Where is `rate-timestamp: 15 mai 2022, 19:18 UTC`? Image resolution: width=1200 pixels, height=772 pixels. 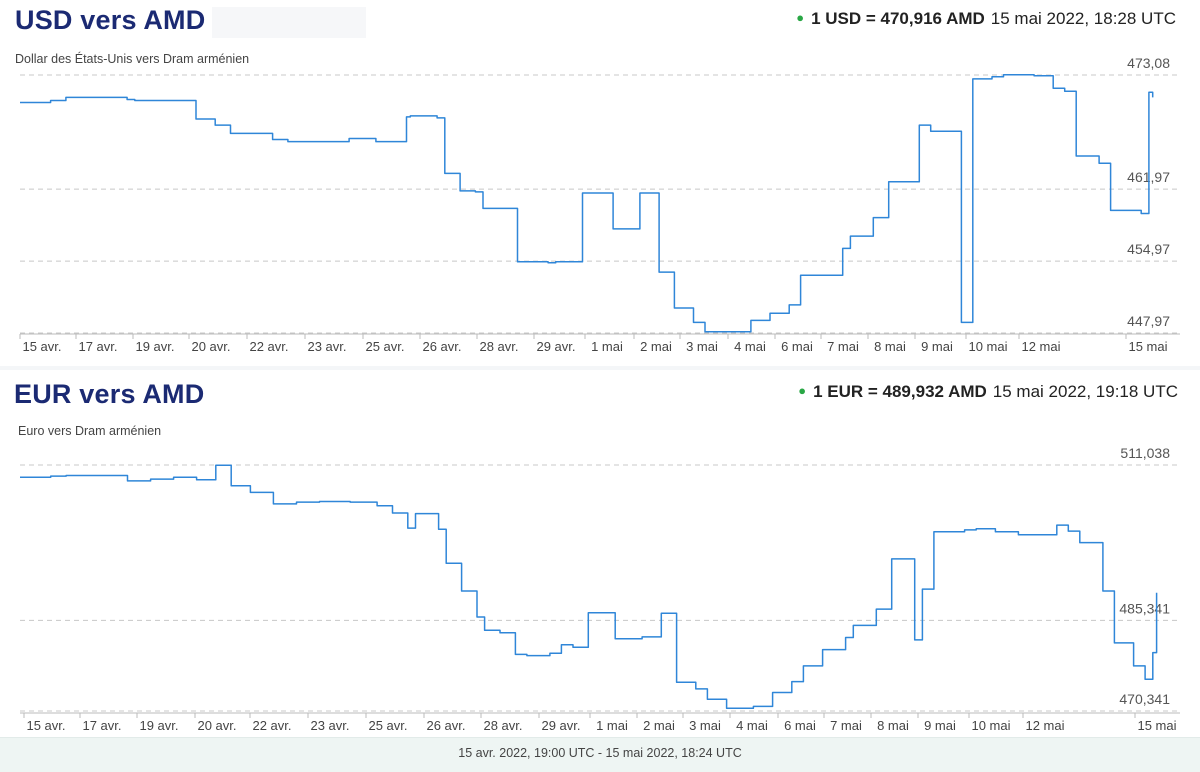
rate-timestamp: 15 mai 2022, 19:18 UTC is located at coordinates (1085, 391).